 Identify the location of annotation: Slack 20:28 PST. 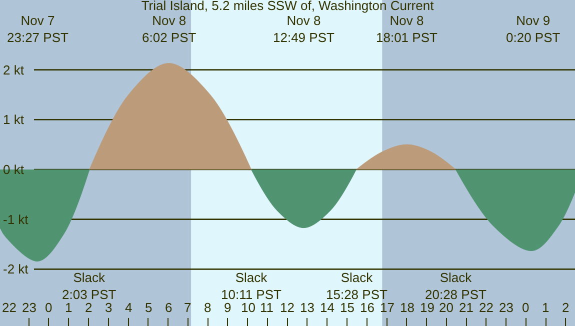
(455, 286).